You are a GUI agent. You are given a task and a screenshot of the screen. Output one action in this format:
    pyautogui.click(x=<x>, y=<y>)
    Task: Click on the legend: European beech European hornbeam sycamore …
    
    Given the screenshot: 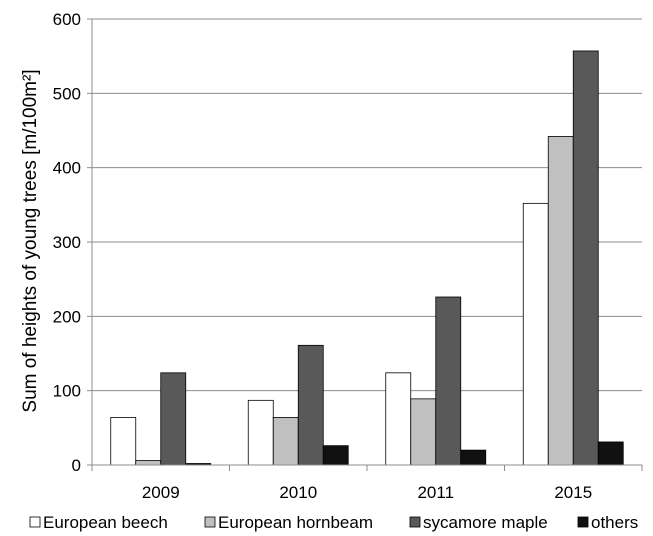 What is the action you would take?
    pyautogui.click(x=333, y=522)
    